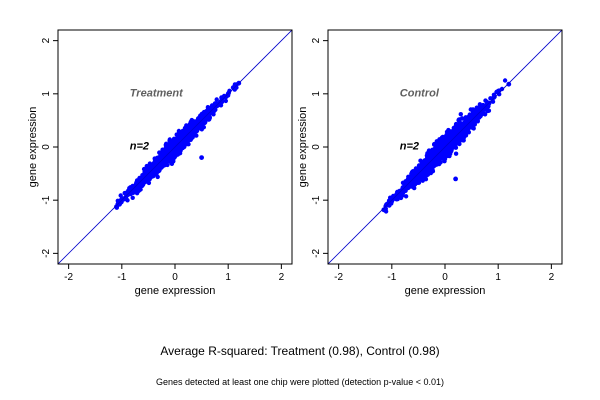 This screenshot has width=600, height=400. What do you see at coordinates (445, 277) in the screenshot?
I see `x-tick-label: 0` at bounding box center [445, 277].